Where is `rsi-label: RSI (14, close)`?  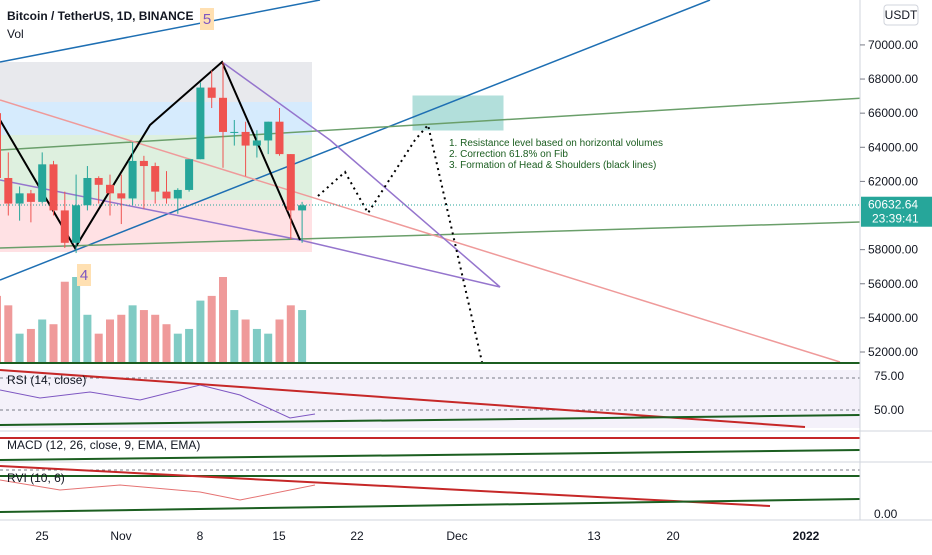 rsi-label: RSI (14, close) is located at coordinates (46, 380).